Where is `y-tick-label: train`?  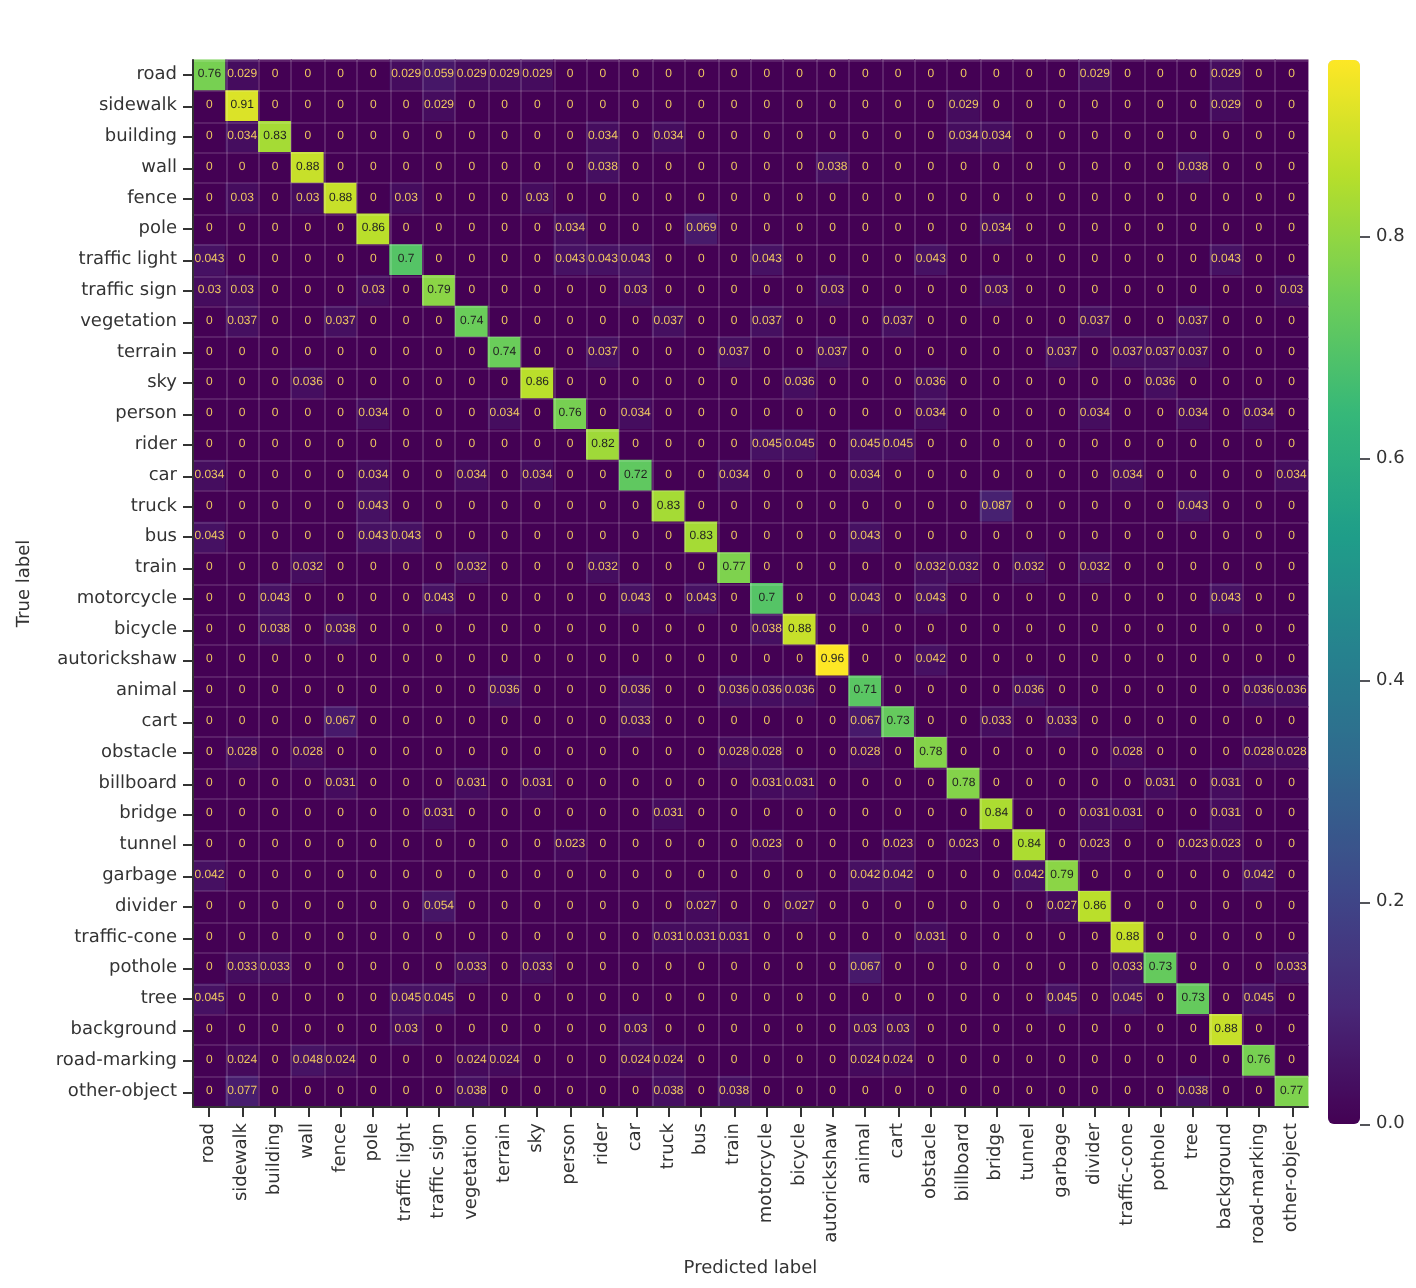 y-tick-label: train is located at coordinates (156, 568).